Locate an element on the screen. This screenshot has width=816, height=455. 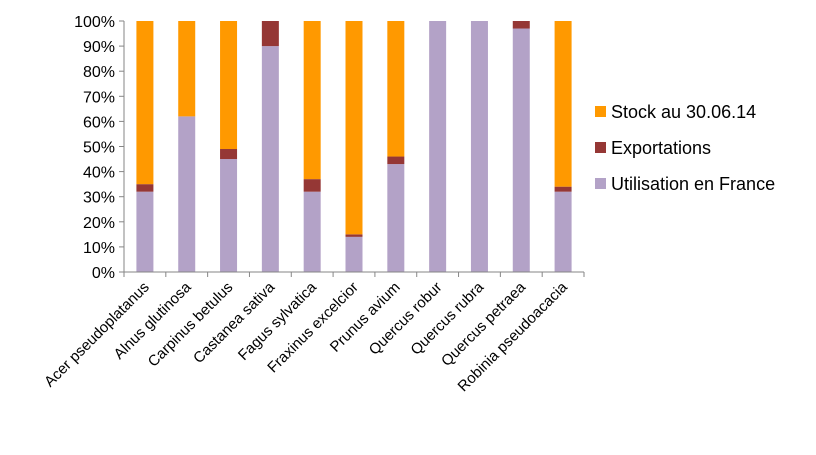
category-label: Quercus rubra is located at coordinates (447, 318).